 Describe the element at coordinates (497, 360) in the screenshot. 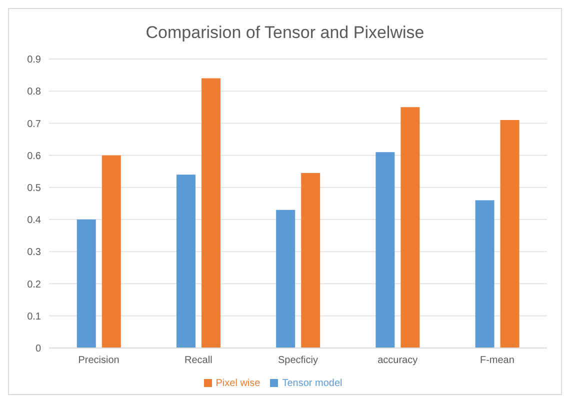

I see `x-tick-label: F-mean` at that location.